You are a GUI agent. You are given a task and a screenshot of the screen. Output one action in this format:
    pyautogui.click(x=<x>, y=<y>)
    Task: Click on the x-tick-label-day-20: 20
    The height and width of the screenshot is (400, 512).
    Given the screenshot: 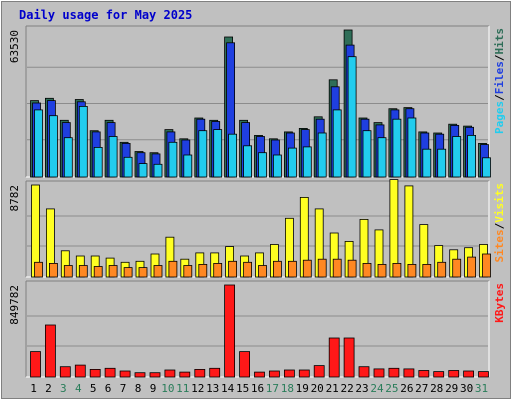 What is the action you would take?
    pyautogui.click(x=317, y=388)
    